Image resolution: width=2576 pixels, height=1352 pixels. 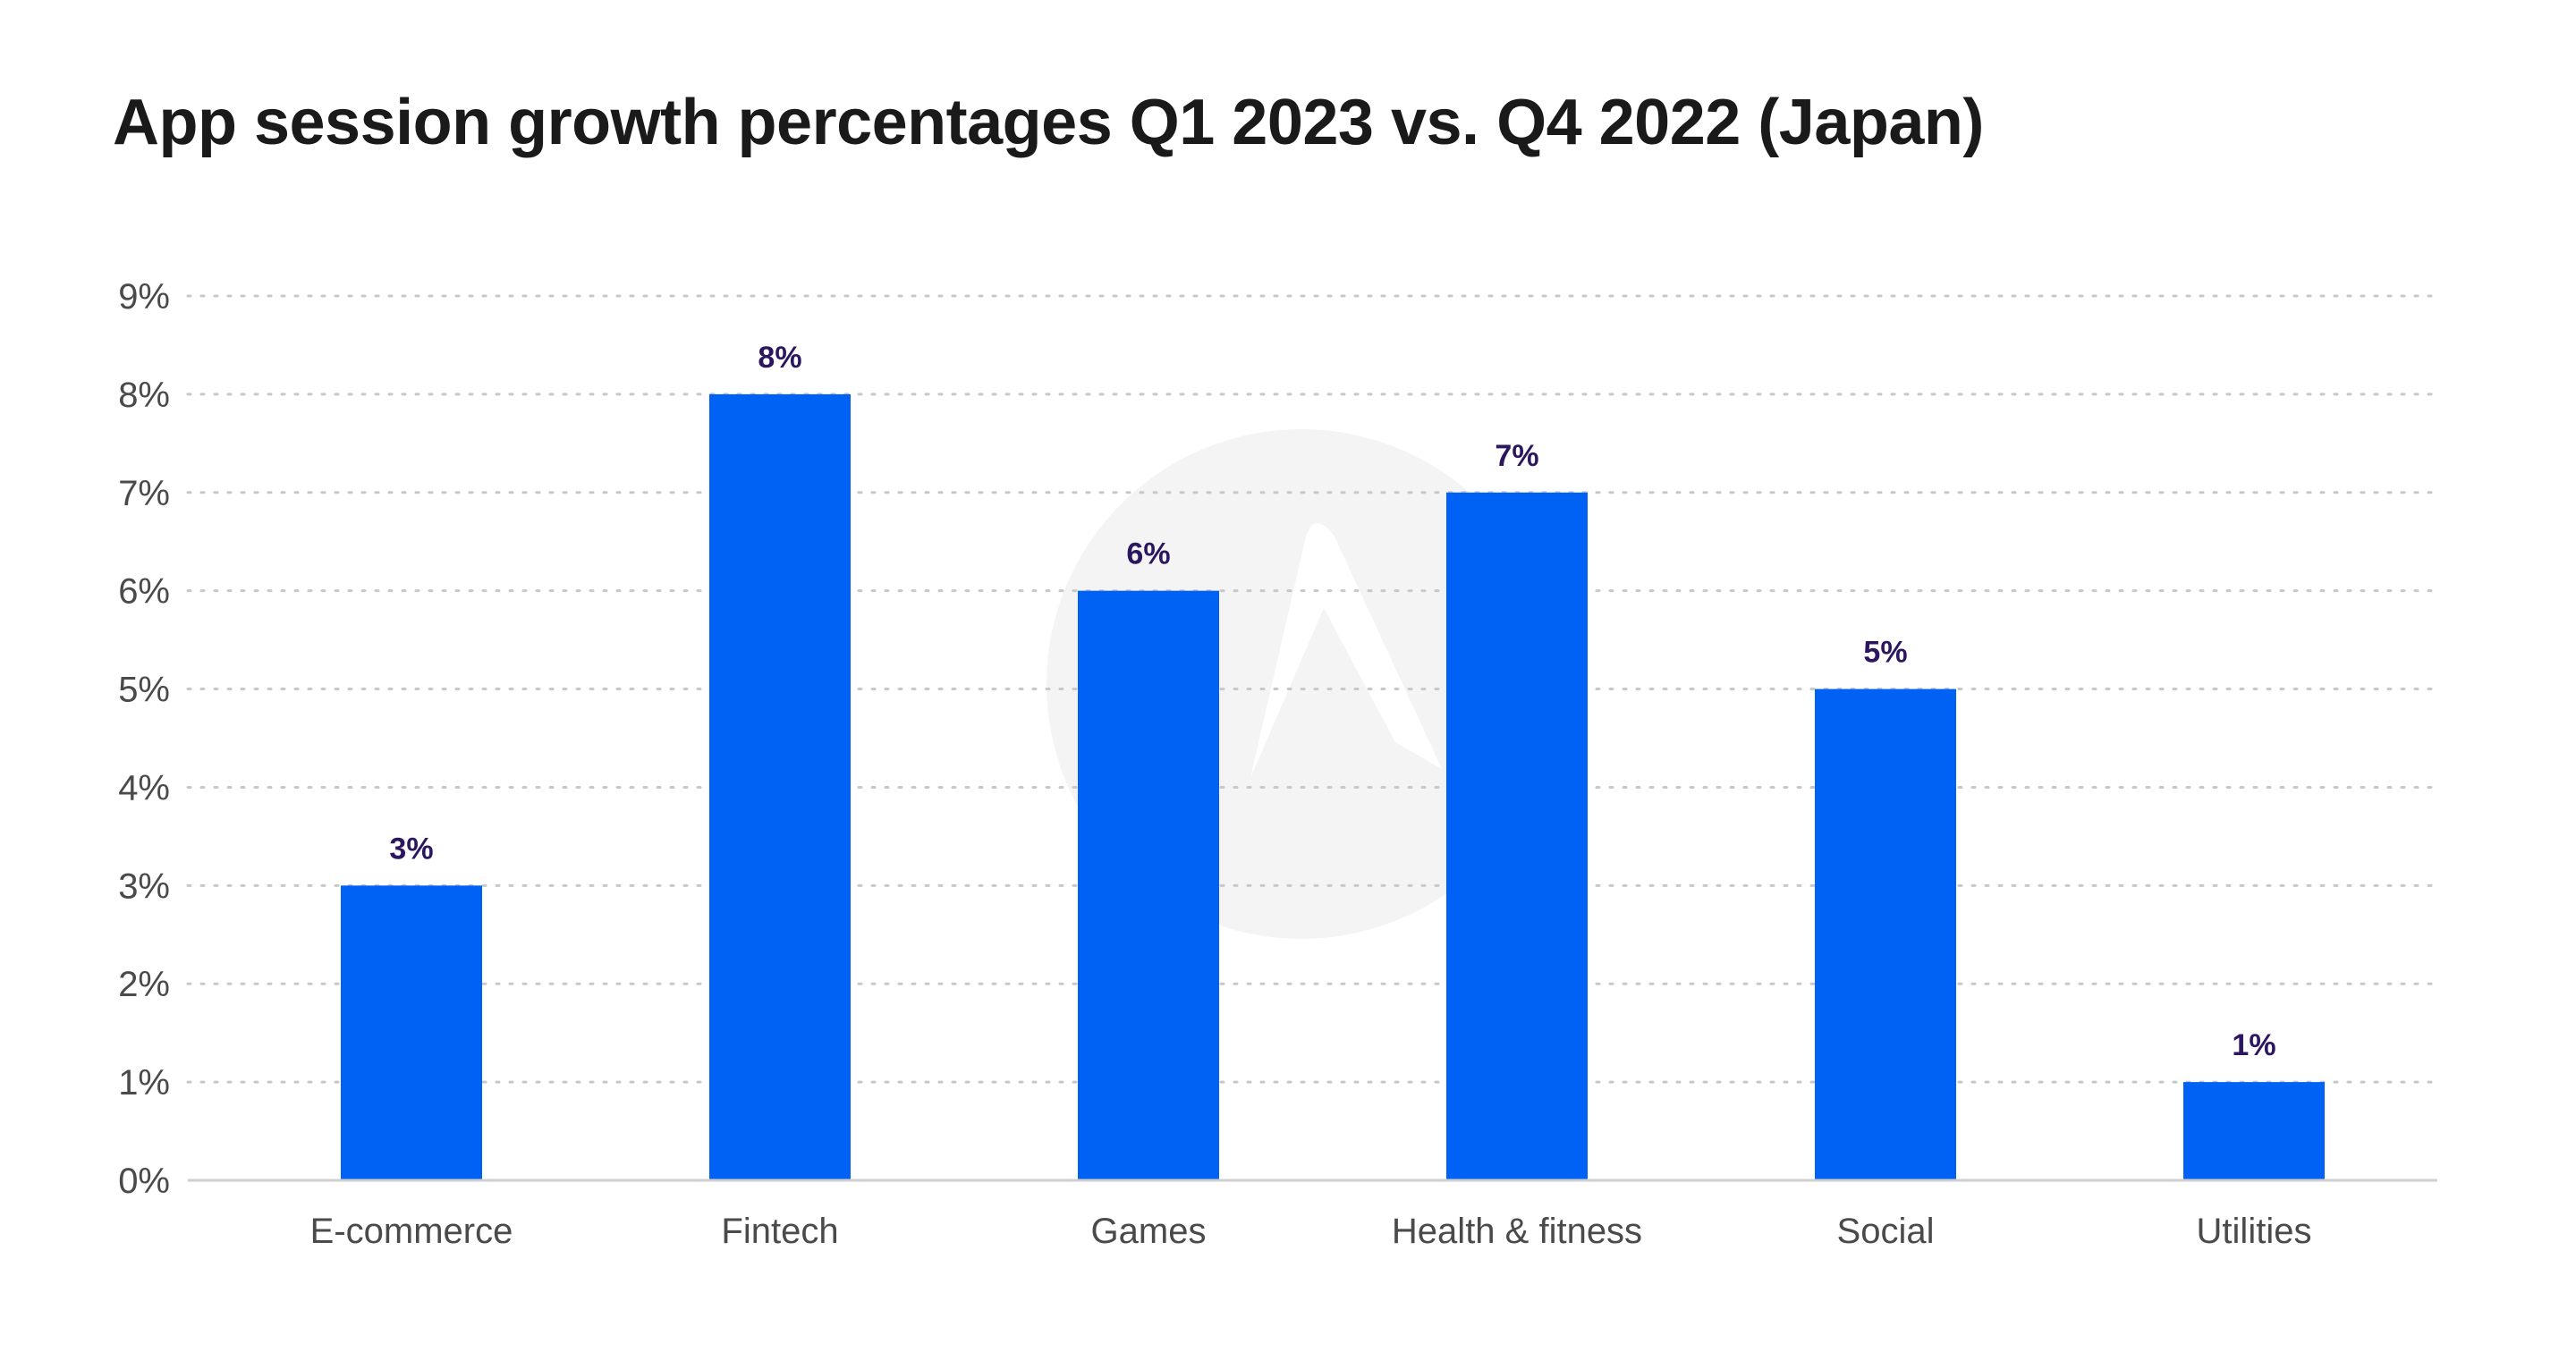 I want to click on y-tick-label: 4%, so click(x=144, y=787).